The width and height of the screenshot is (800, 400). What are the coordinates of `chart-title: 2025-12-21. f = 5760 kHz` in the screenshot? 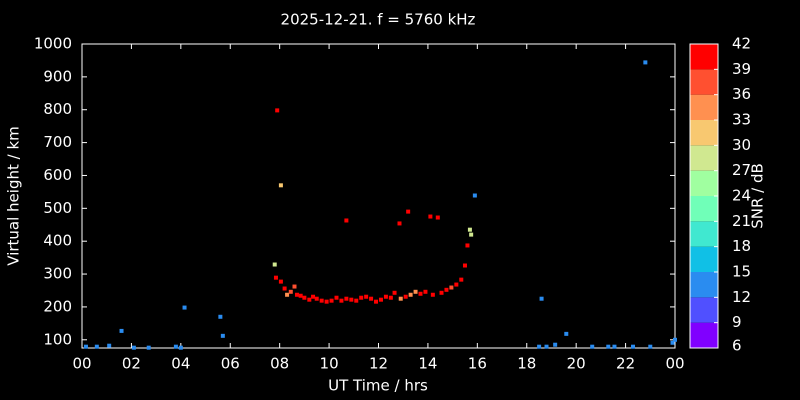 It's located at (378, 20).